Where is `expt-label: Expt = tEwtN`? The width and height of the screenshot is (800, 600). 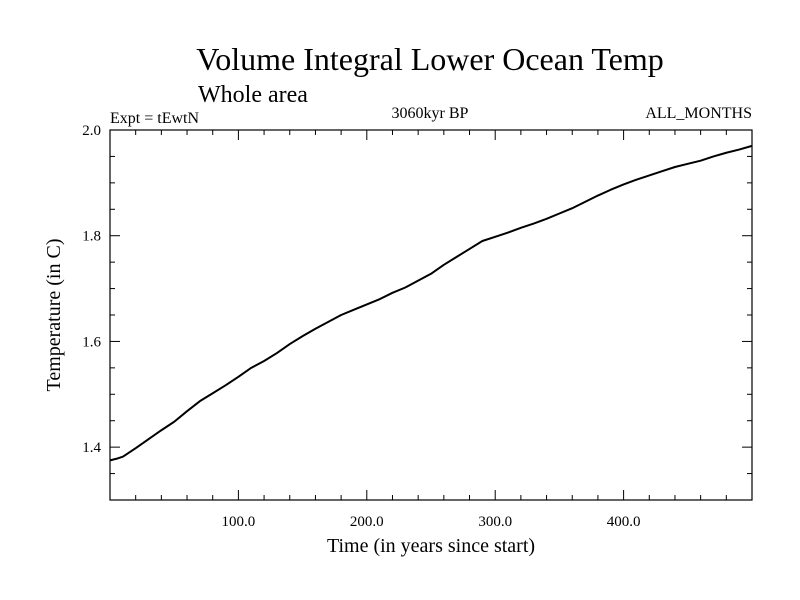 expt-label: Expt = tEwtN is located at coordinates (154, 118).